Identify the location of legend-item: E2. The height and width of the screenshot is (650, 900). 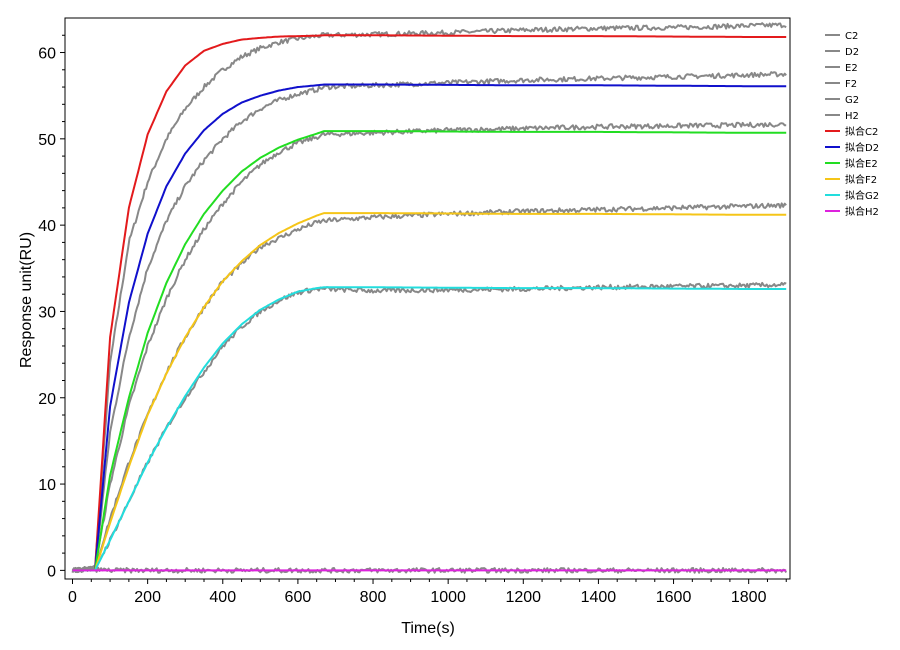
(841, 68).